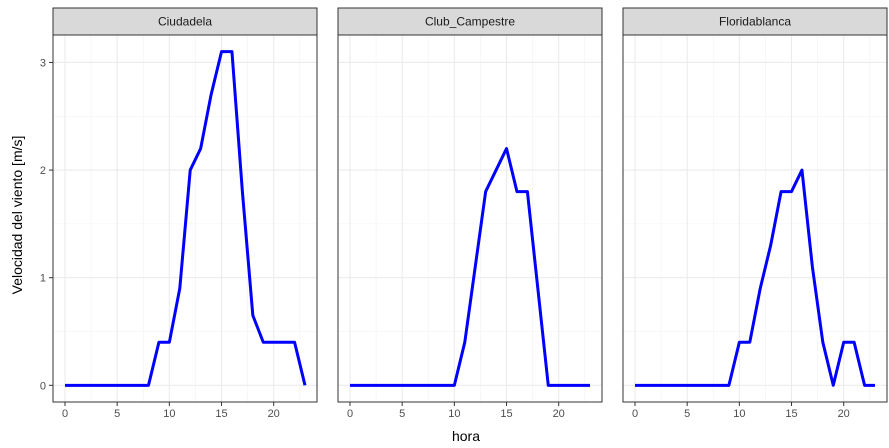  Describe the element at coordinates (470, 267) in the screenshot. I see `series-line-club-campestre` at that location.